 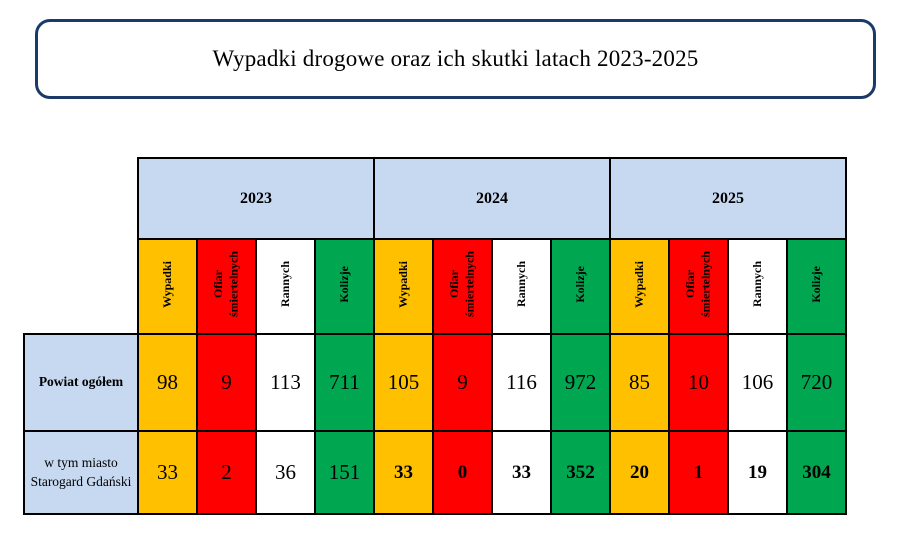 I want to click on value-cell: 151, so click(x=344, y=472).